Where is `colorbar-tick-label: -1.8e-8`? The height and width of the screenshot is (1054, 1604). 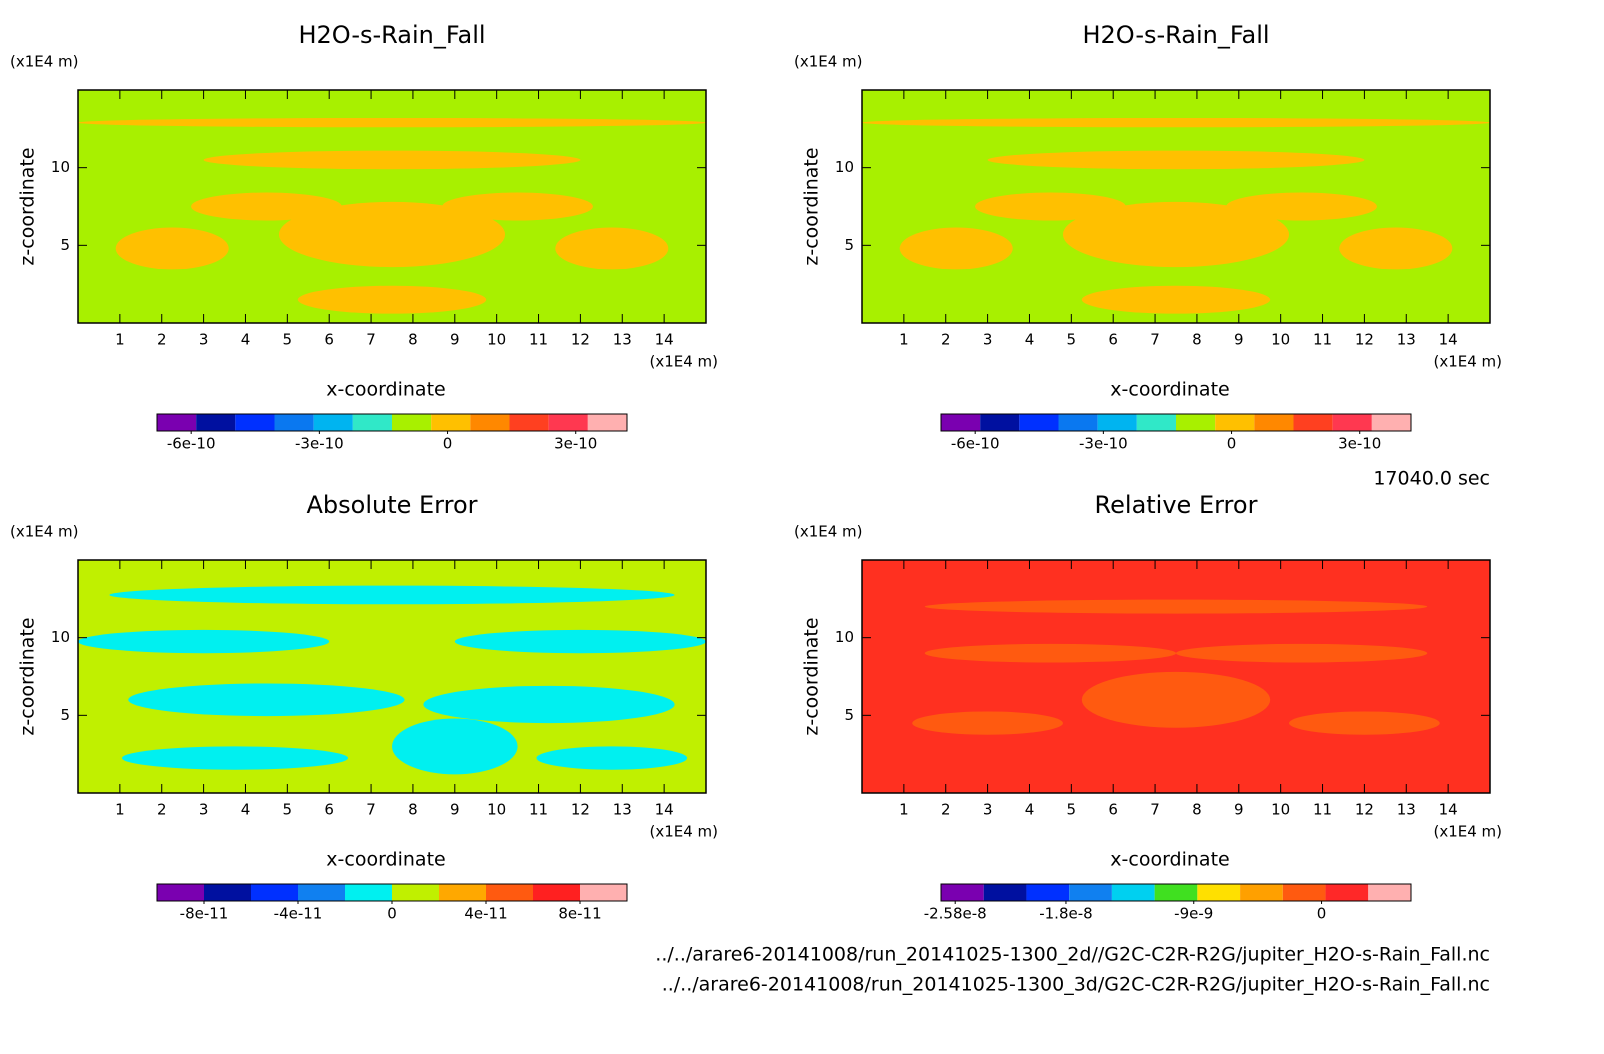 colorbar-tick-label: -1.8e-8 is located at coordinates (1065, 914).